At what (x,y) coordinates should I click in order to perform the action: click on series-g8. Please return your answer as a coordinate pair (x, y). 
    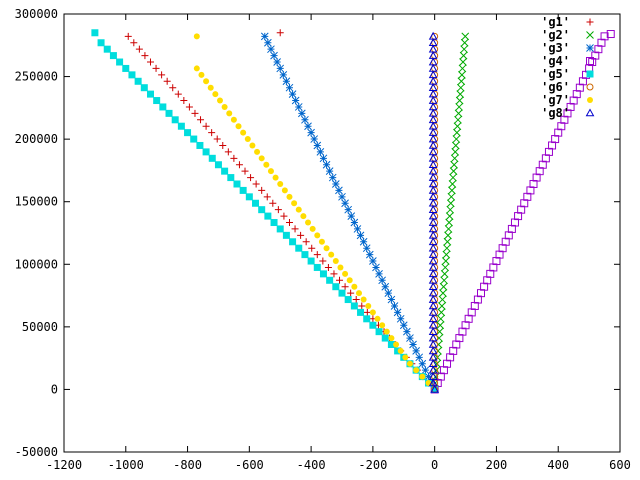
    Looking at the image, I should click on (434, 212).